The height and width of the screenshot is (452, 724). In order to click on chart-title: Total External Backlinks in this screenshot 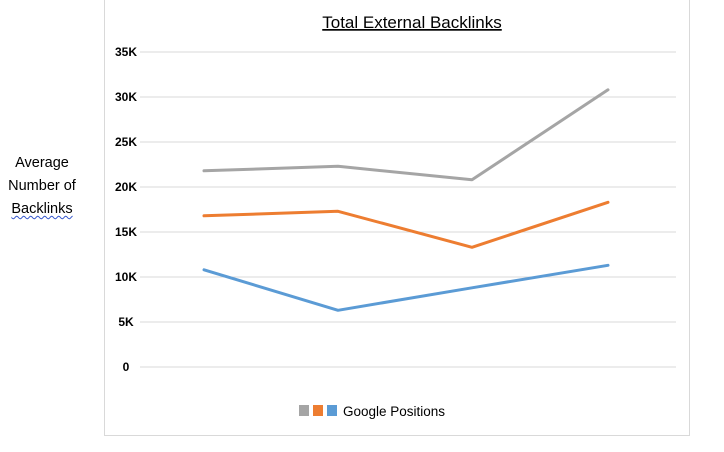, I will do `click(412, 22)`.